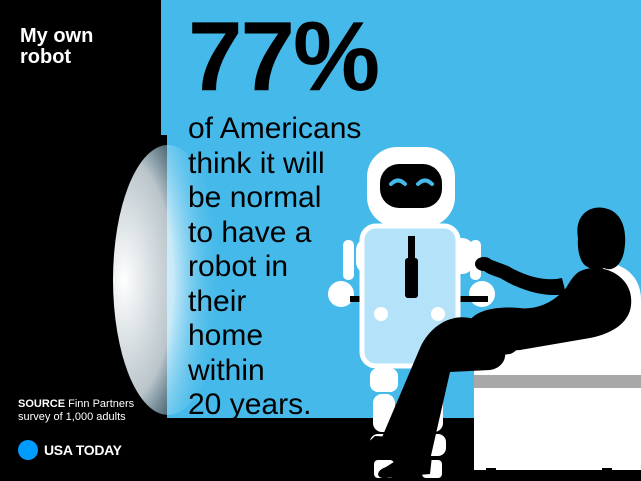  I want to click on robot-left-hip, so click(384, 380).